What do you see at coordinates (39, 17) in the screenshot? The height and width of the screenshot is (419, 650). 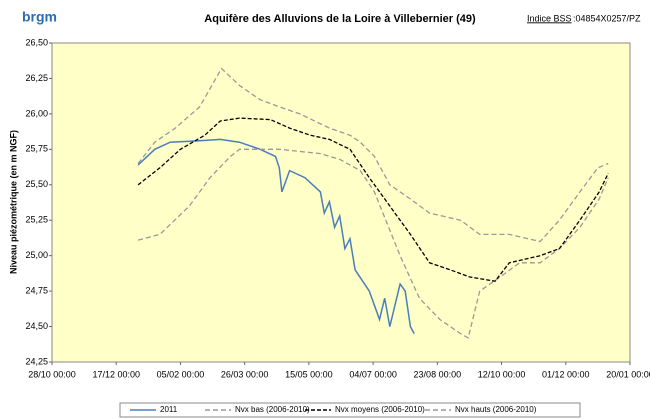 I see `logo: brgm` at bounding box center [39, 17].